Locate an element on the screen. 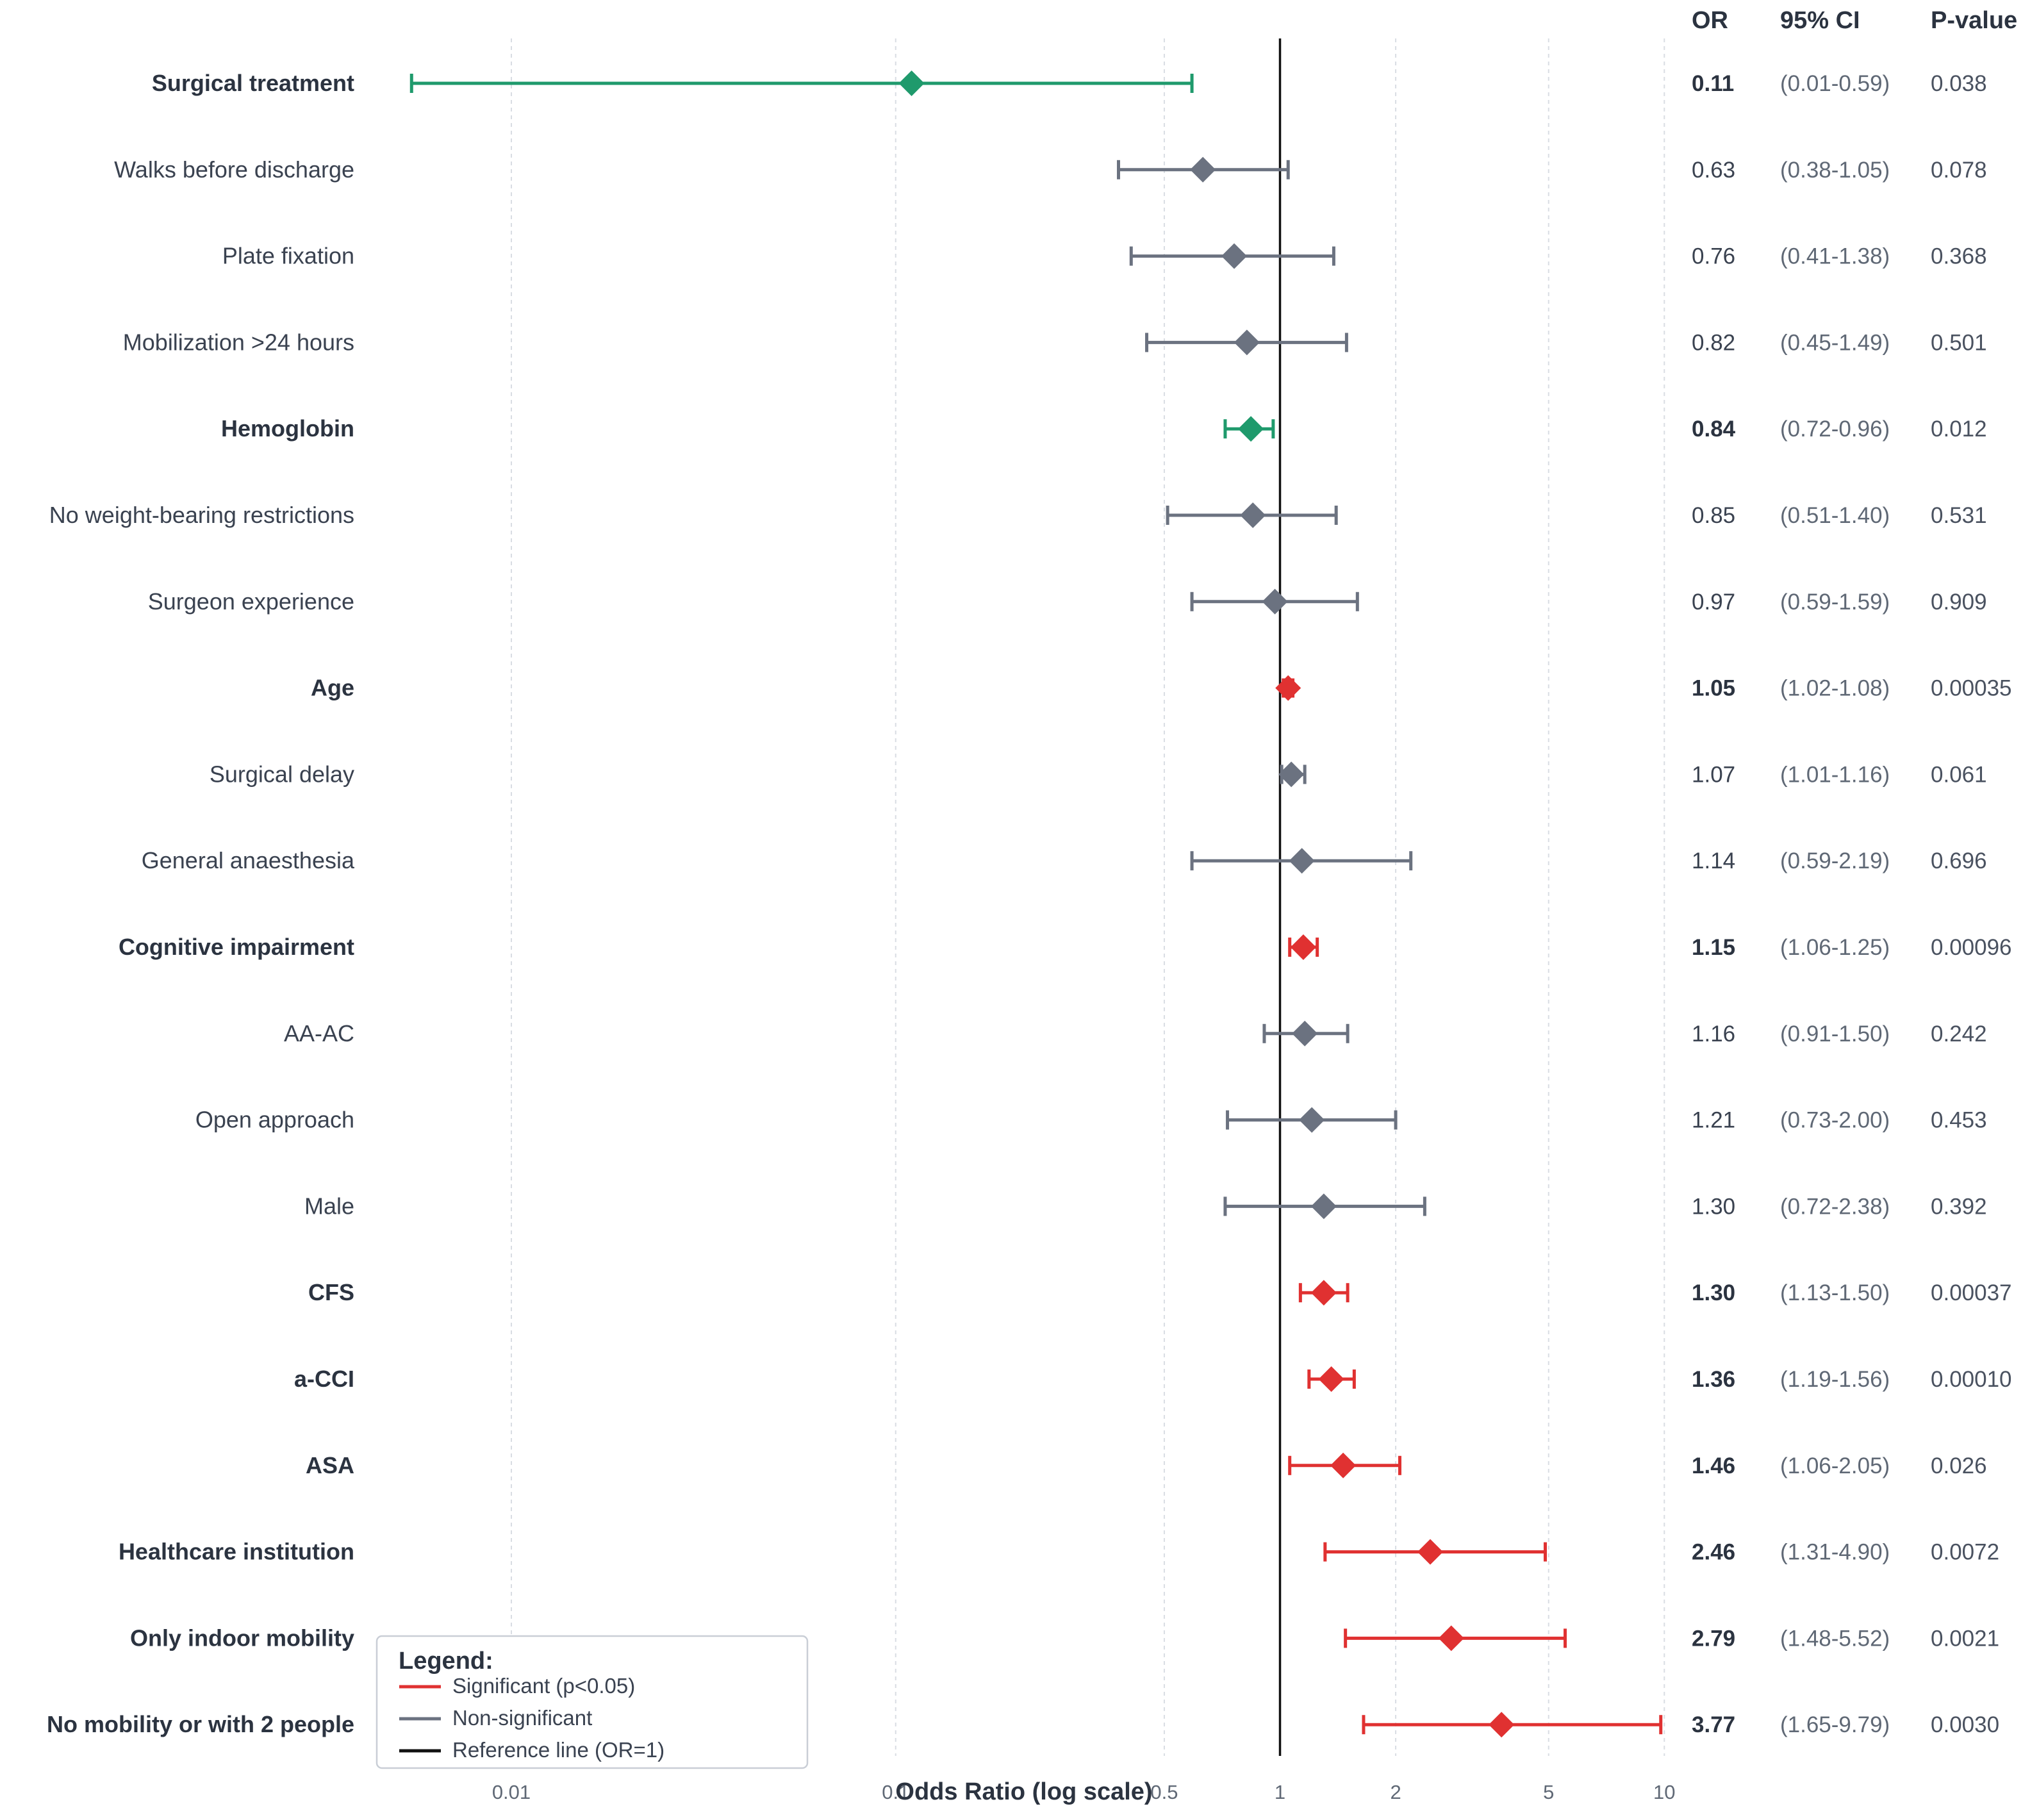 This screenshot has height=1820, width=2039. row-label: AA-AC is located at coordinates (319, 1033).